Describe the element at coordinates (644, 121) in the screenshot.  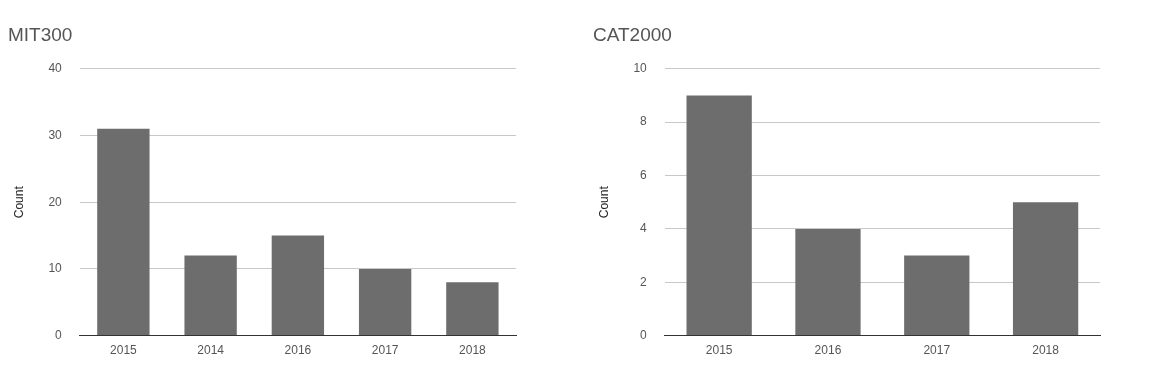
I see `y-tick-label: 8` at that location.